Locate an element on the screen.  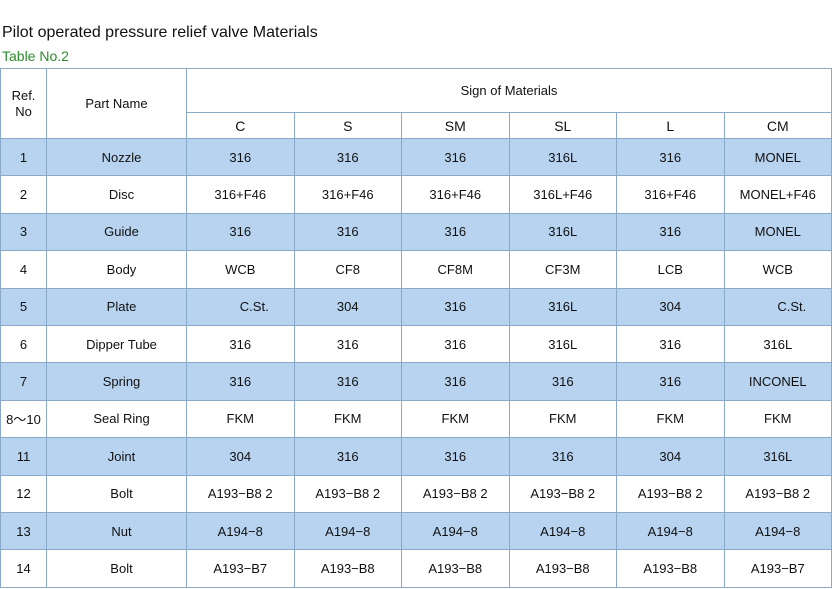
material-code-header: S is located at coordinates (347, 125).